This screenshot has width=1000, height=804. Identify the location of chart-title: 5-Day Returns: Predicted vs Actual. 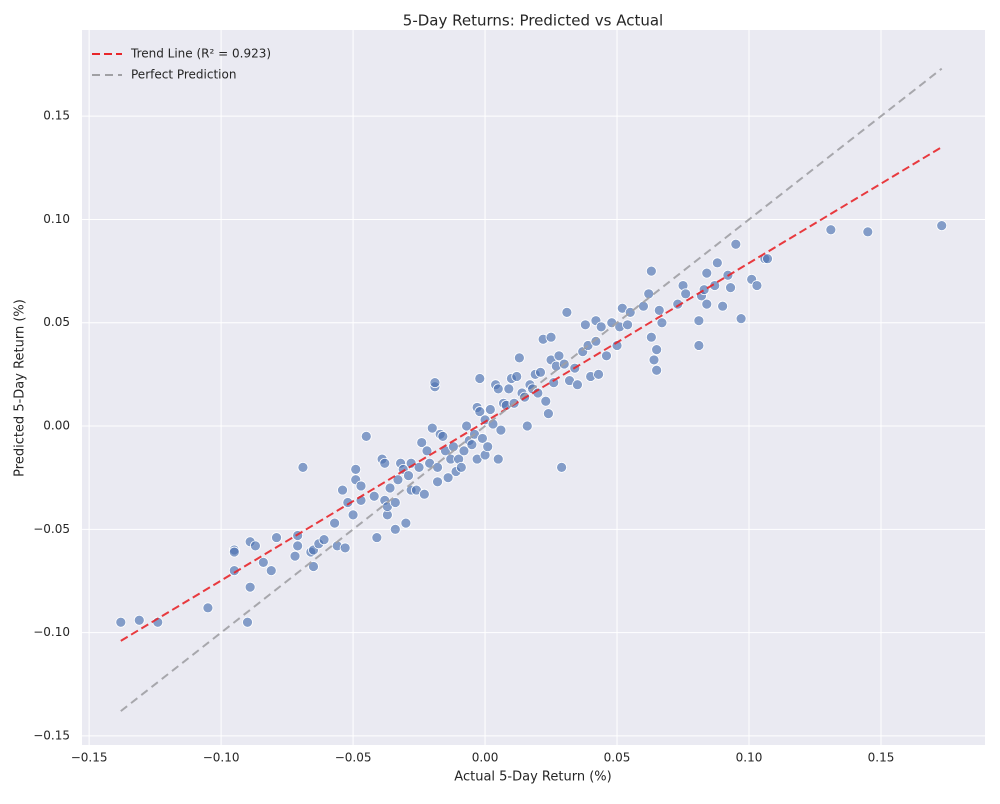
(533, 21).